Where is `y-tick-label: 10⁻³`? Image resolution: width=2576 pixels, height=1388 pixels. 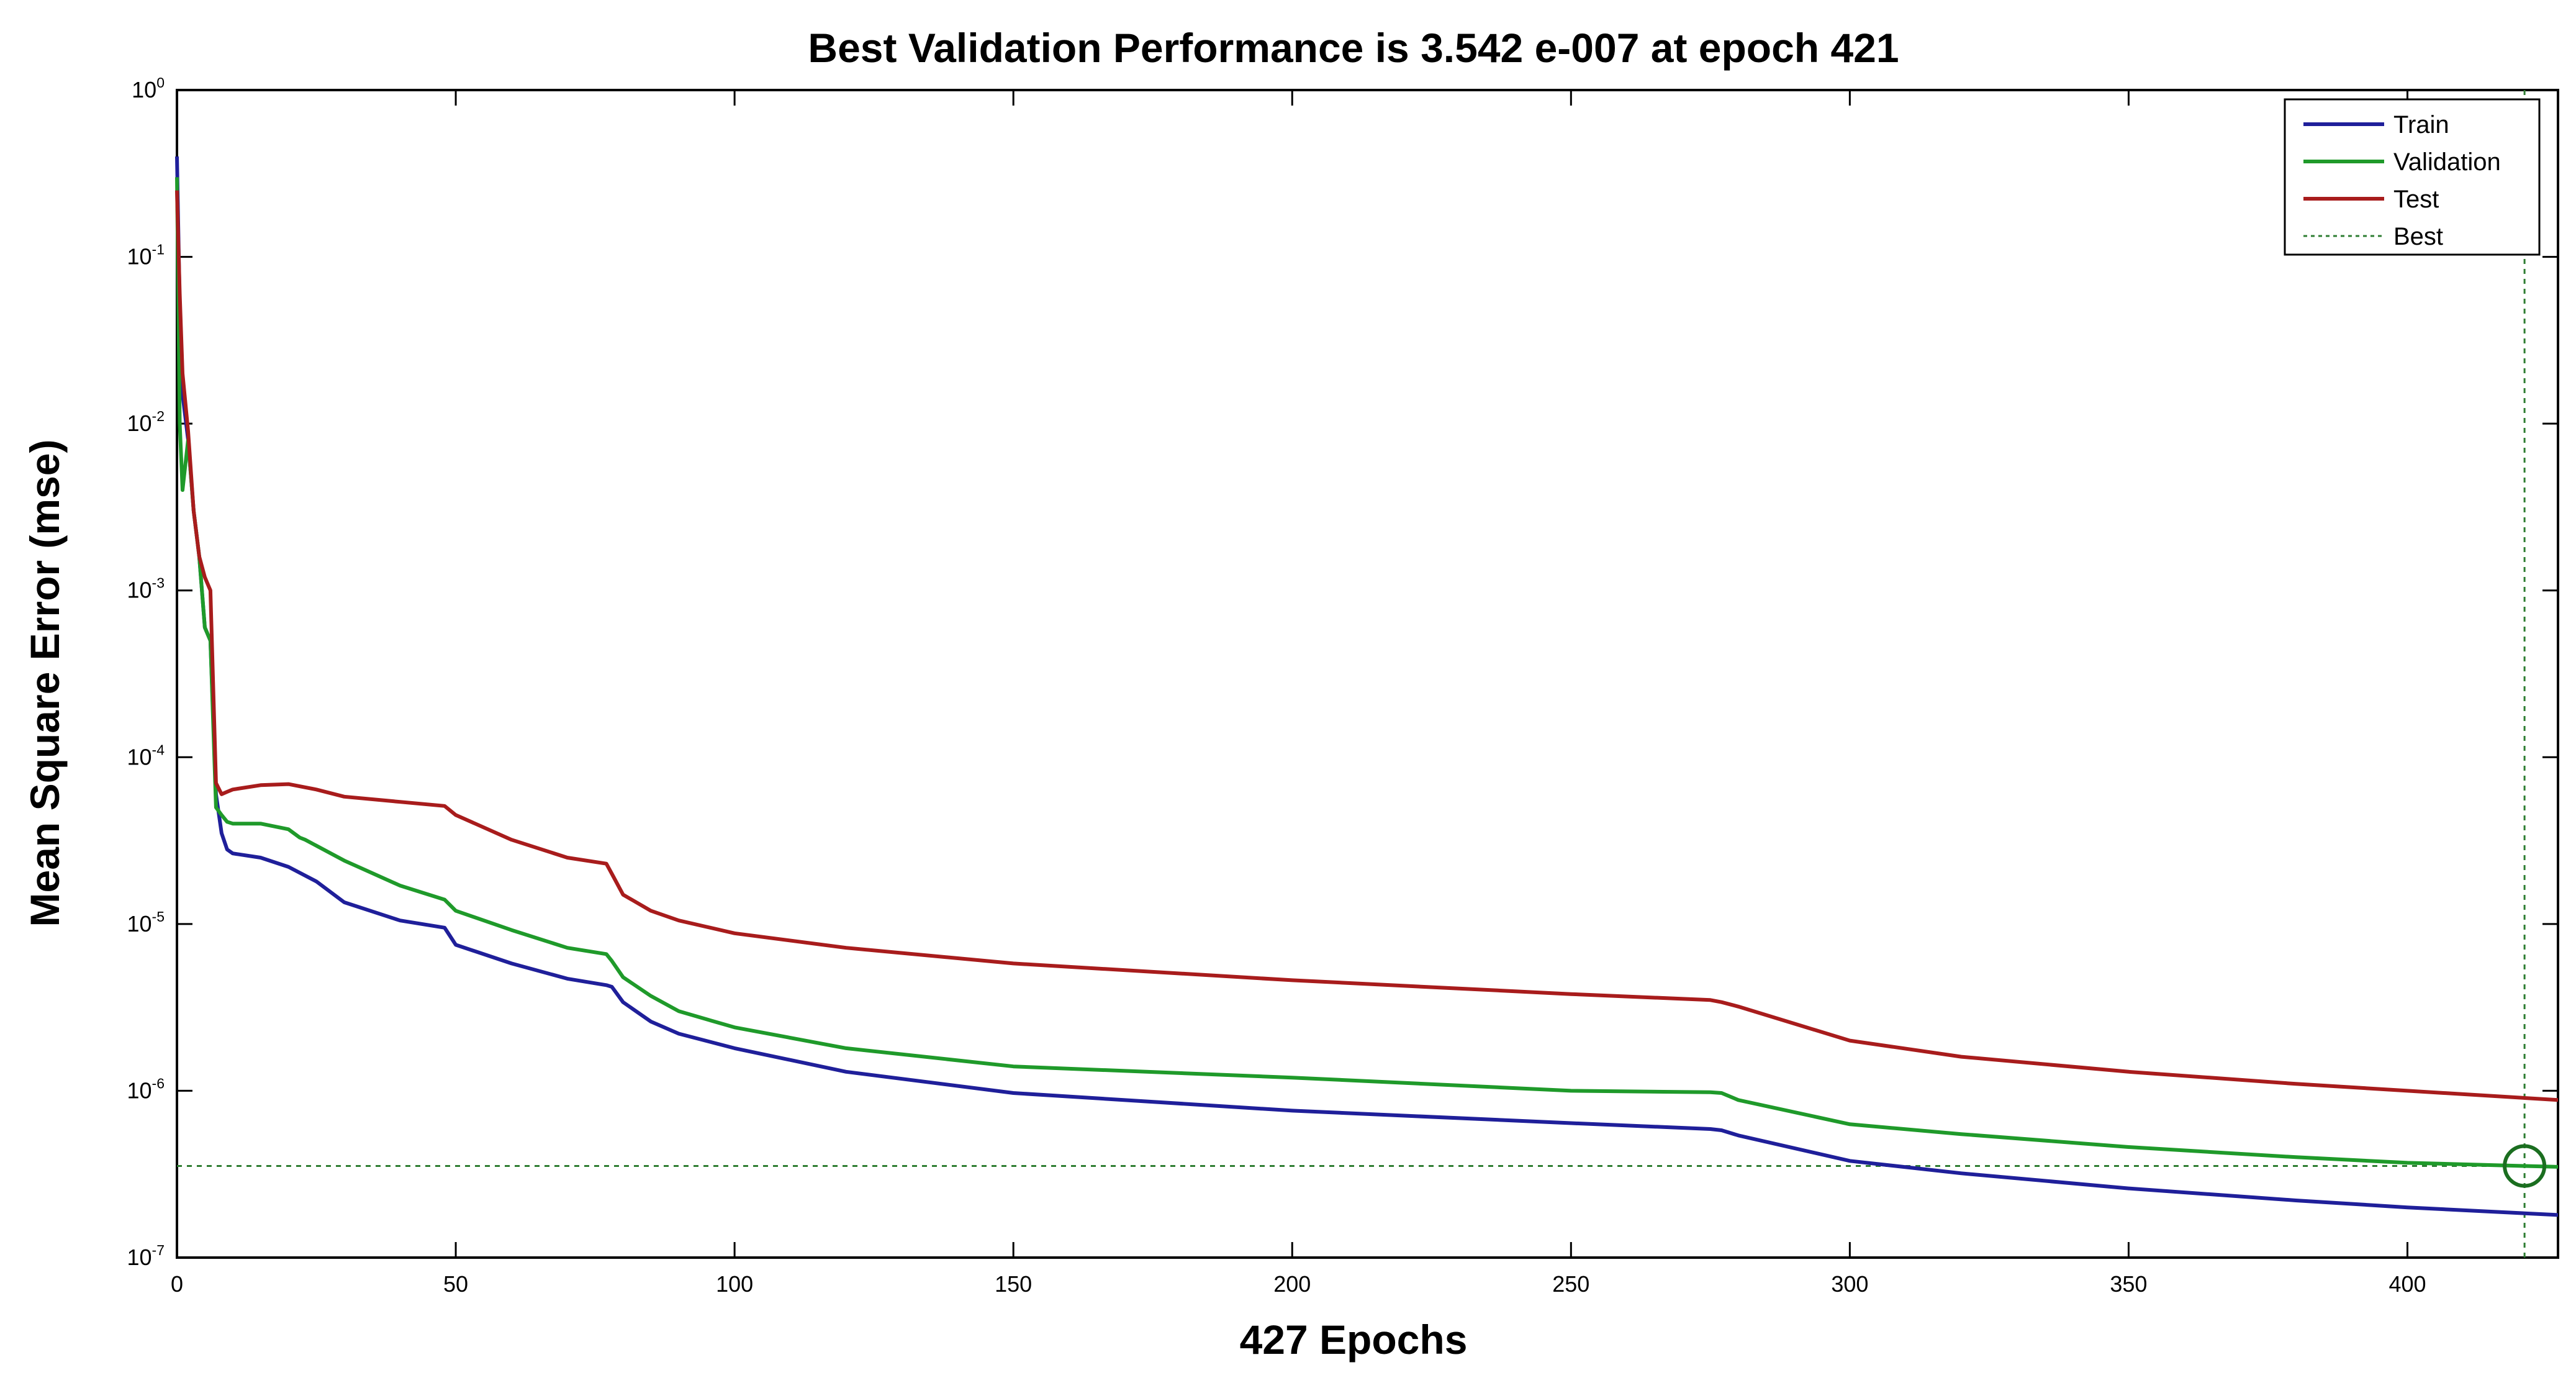 y-tick-label: 10⁻³ is located at coordinates (146, 589).